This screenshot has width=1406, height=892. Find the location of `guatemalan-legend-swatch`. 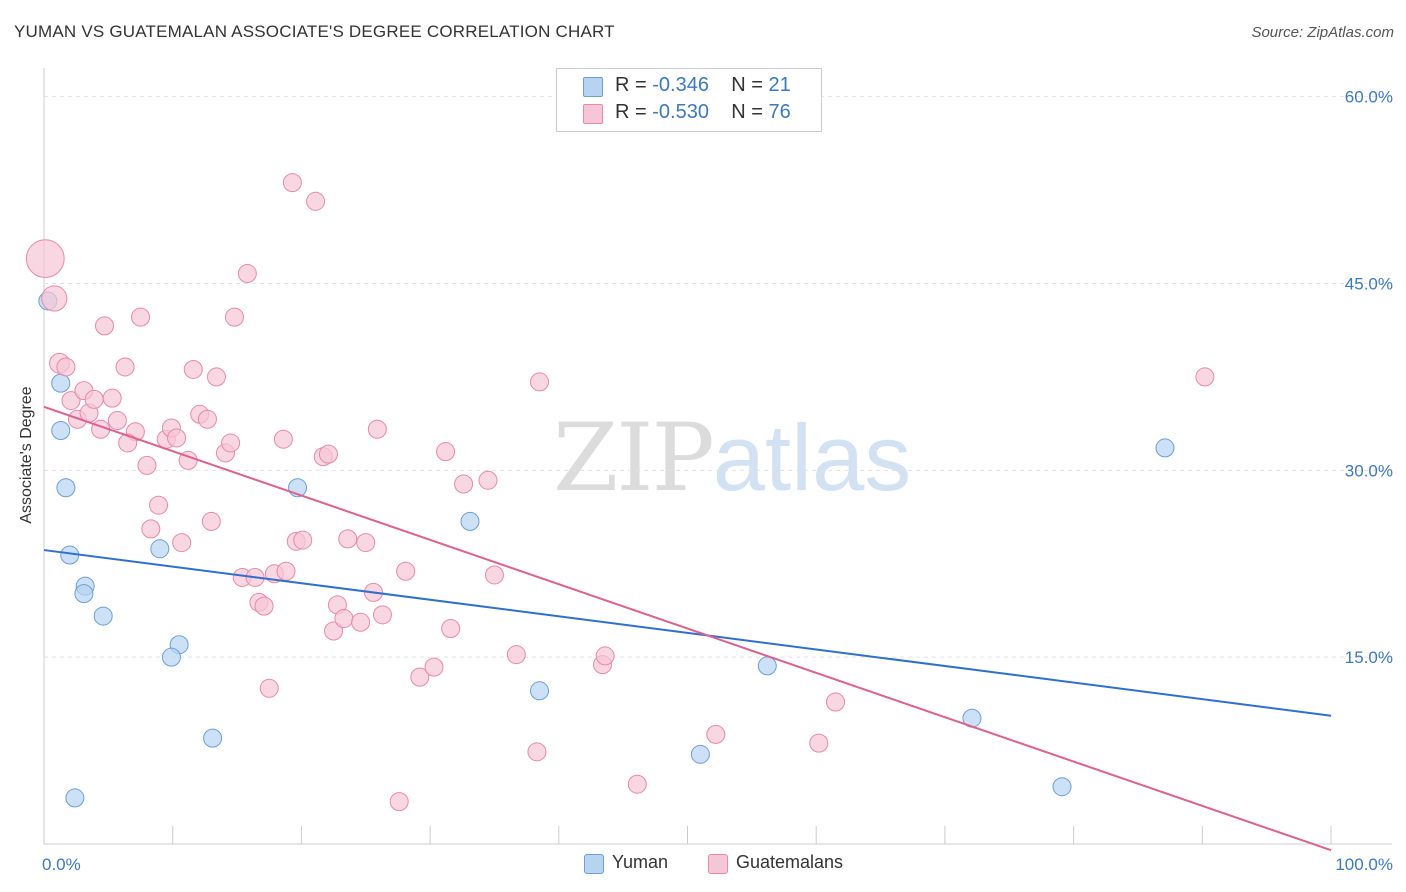

guatemalan-legend-swatch is located at coordinates (718, 864).